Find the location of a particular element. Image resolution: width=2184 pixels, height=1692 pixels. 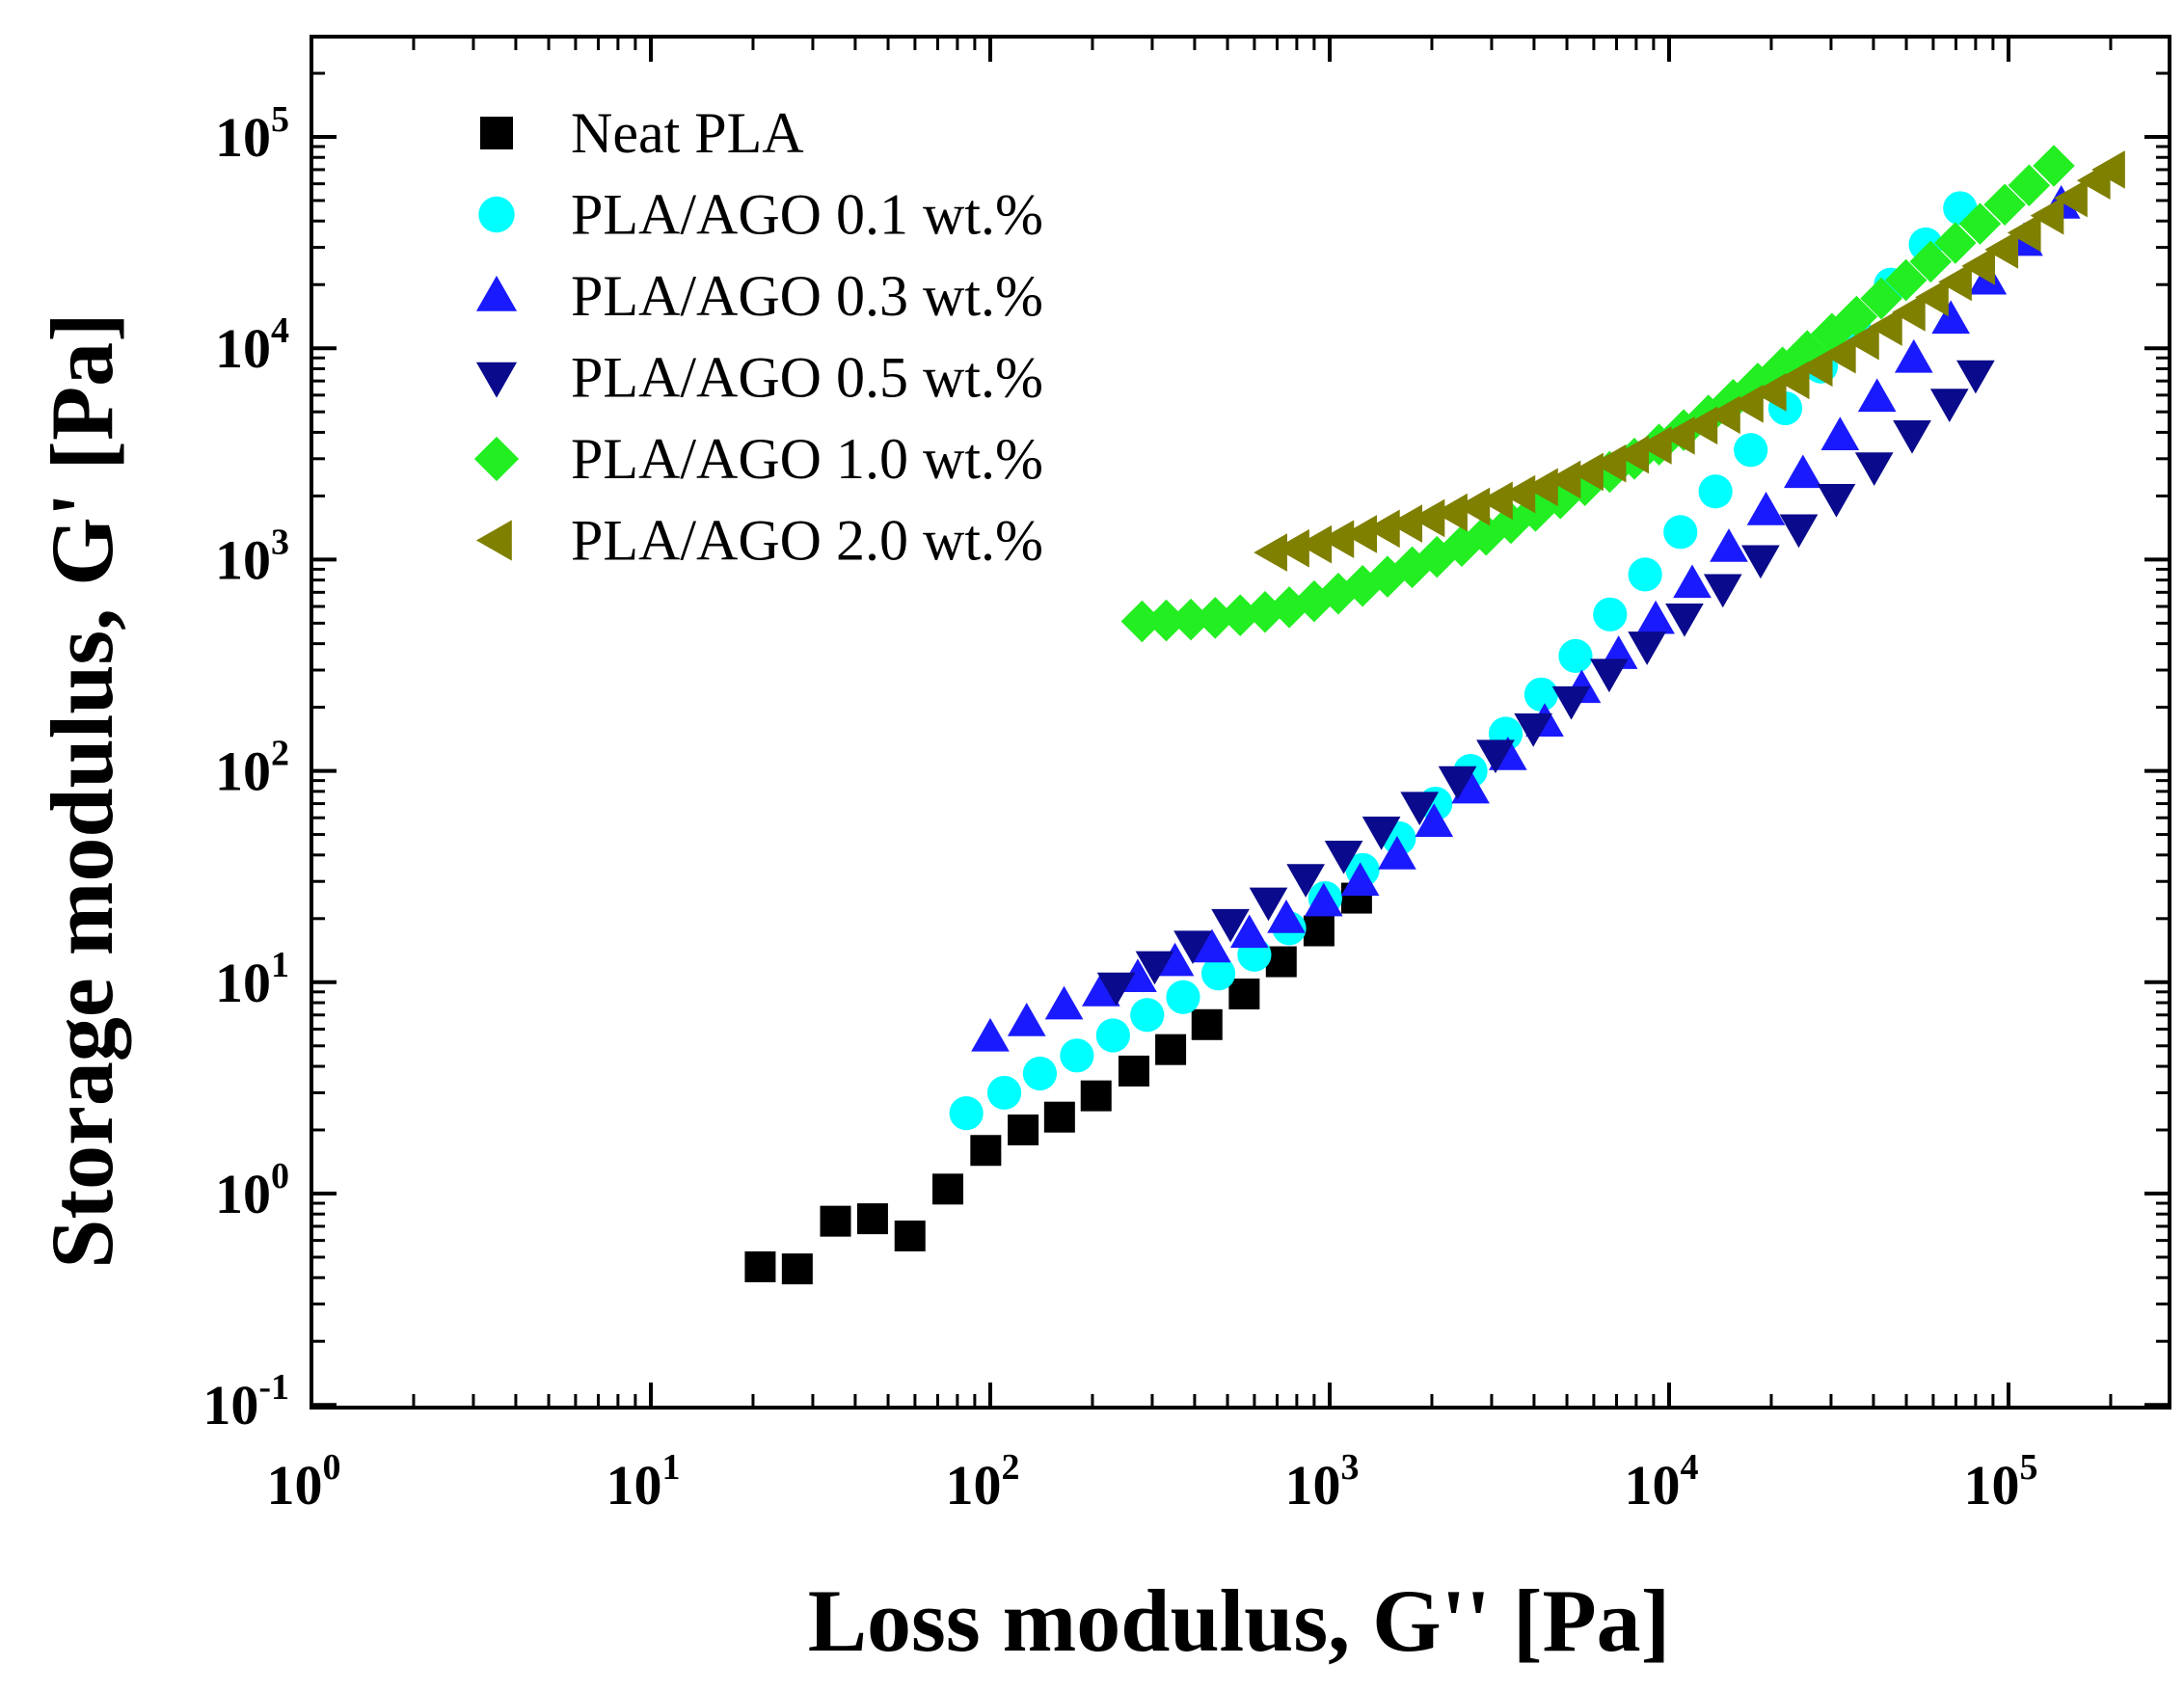

legend-label: PLA/AGO 1.0 wt.% is located at coordinates (807, 459).